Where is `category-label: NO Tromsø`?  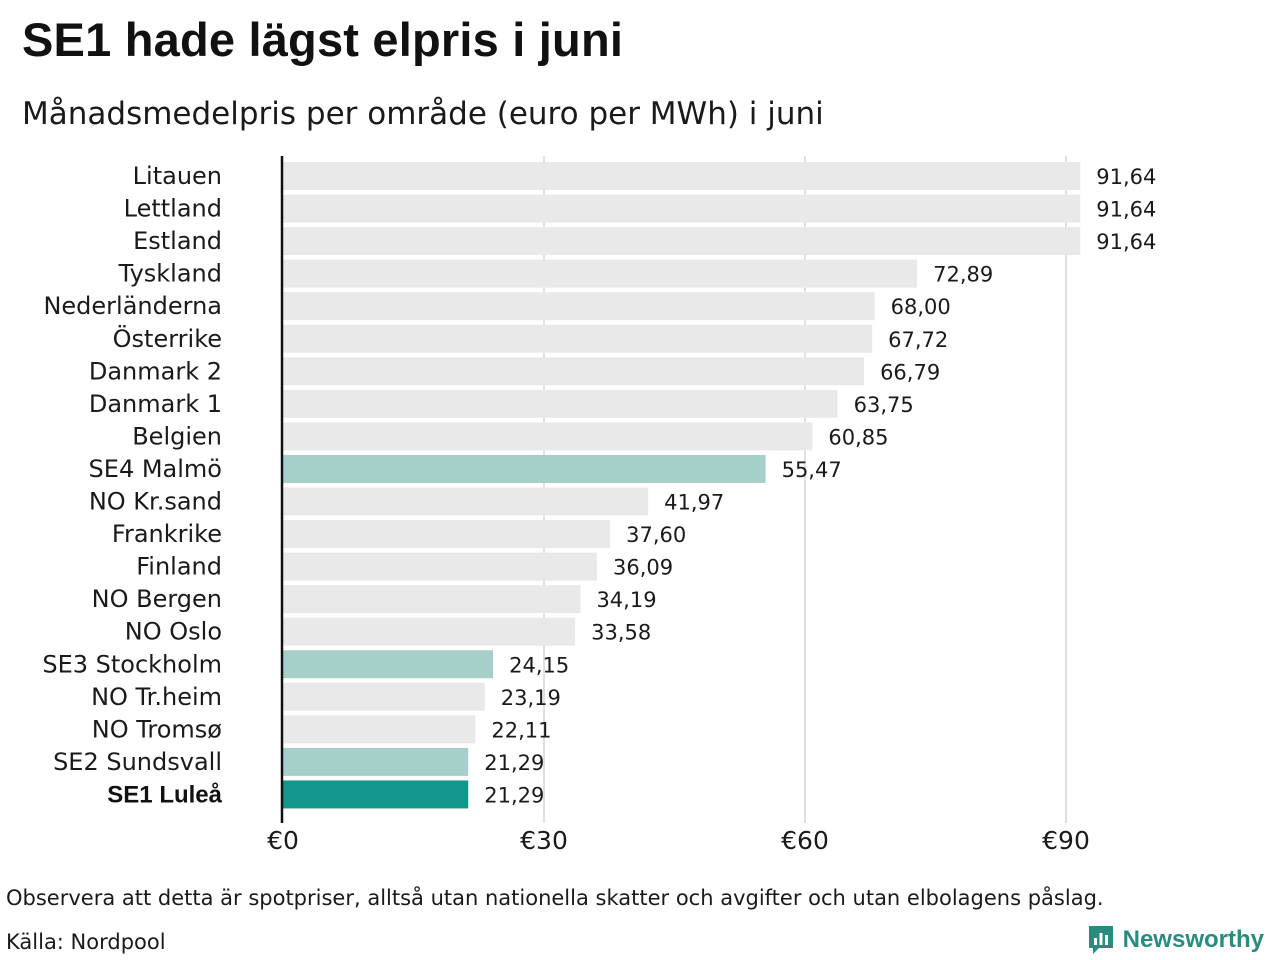
category-label: NO Tromsø is located at coordinates (157, 729).